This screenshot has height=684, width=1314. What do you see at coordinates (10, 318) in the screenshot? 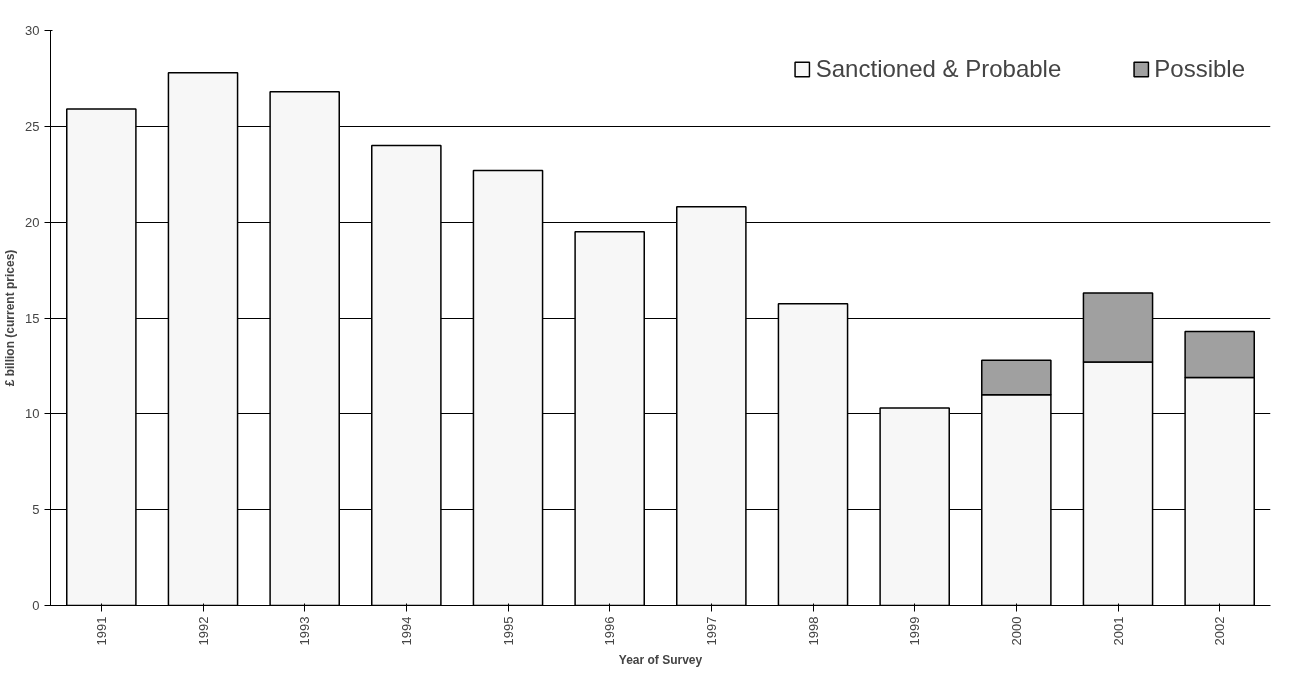
I see `y-axis-title: £ billion (current prices)` at bounding box center [10, 318].